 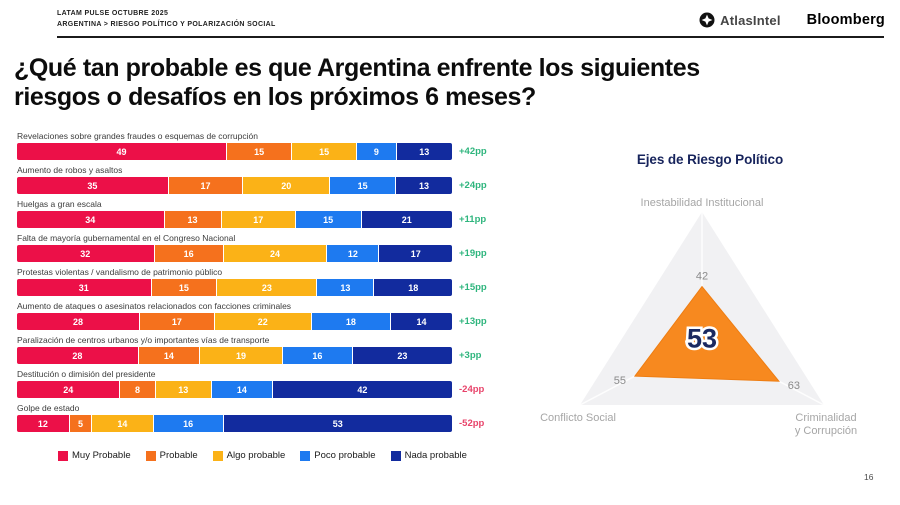 What do you see at coordinates (470, 37) in the screenshot?
I see `header-divider` at bounding box center [470, 37].